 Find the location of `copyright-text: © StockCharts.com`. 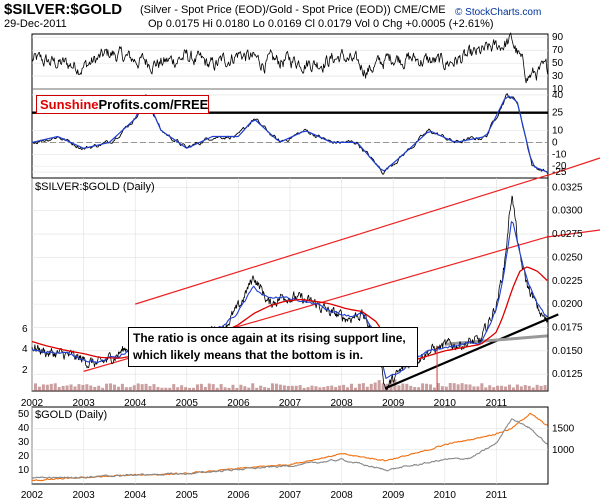

copyright-text: © StockCharts.com is located at coordinates (498, 12).